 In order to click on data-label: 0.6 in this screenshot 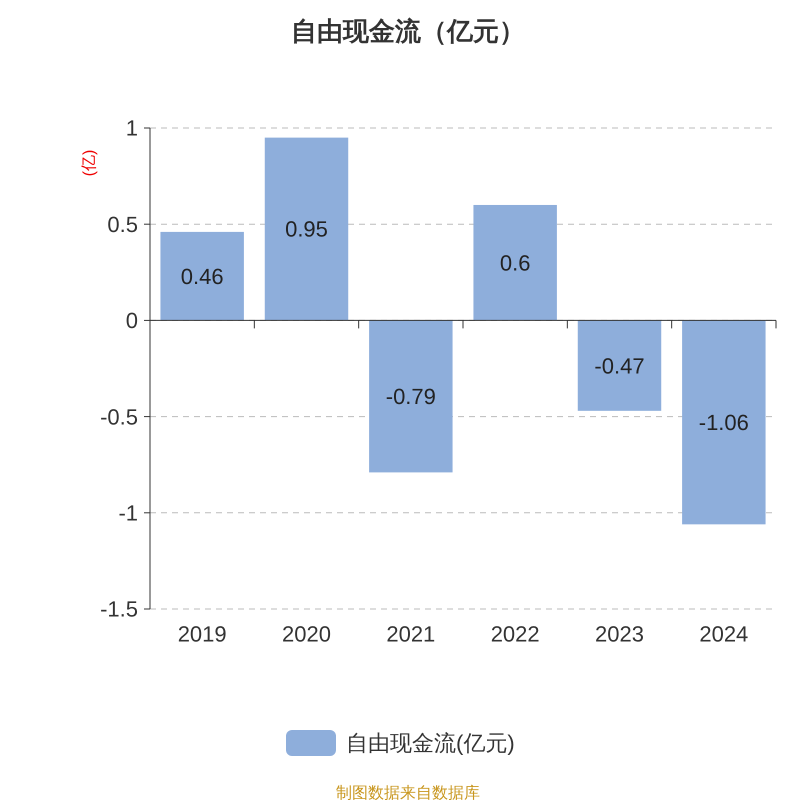, I will do `click(515, 263)`.